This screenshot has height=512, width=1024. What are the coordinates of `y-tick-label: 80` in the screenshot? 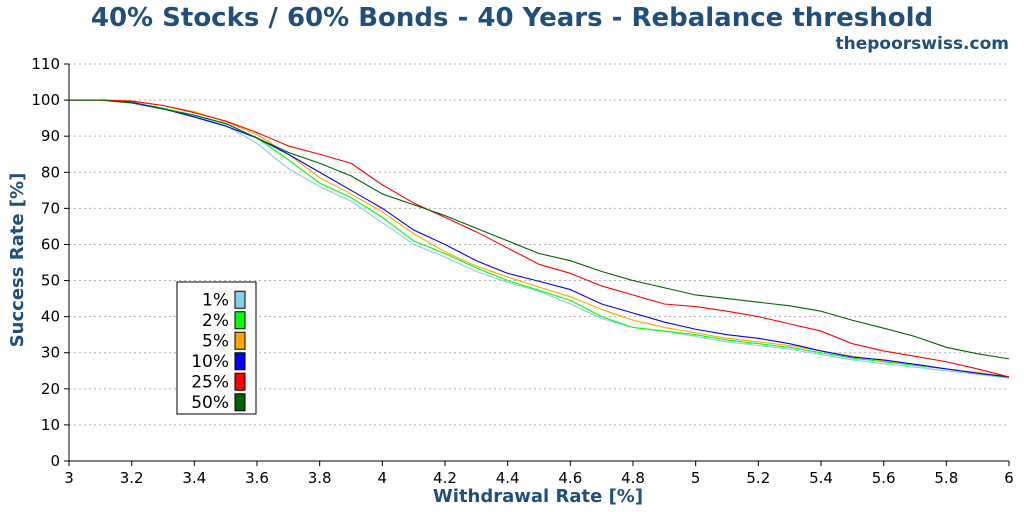 It's located at (50, 172).